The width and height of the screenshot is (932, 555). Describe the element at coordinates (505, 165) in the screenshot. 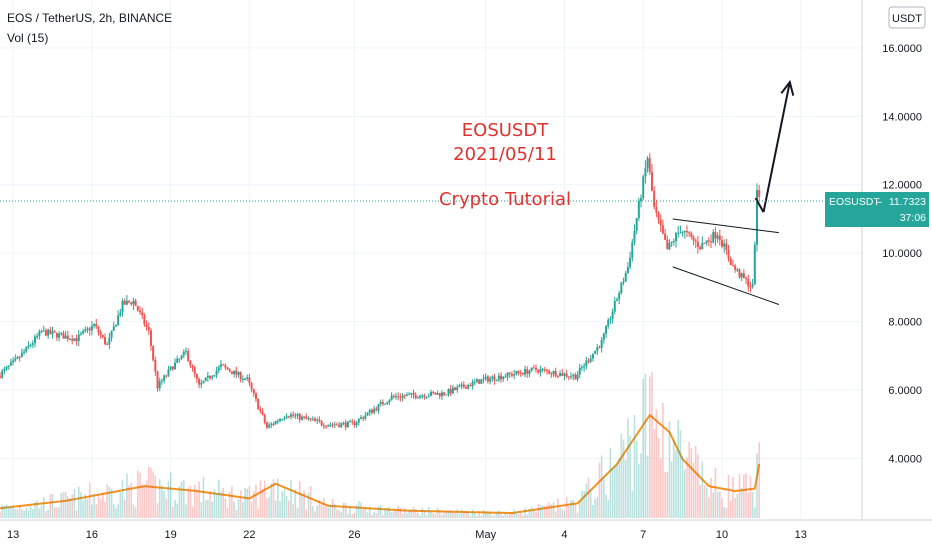

I see `annotation-text: EOSUSDT 2021/05/11 Crypto Tutorial` at that location.